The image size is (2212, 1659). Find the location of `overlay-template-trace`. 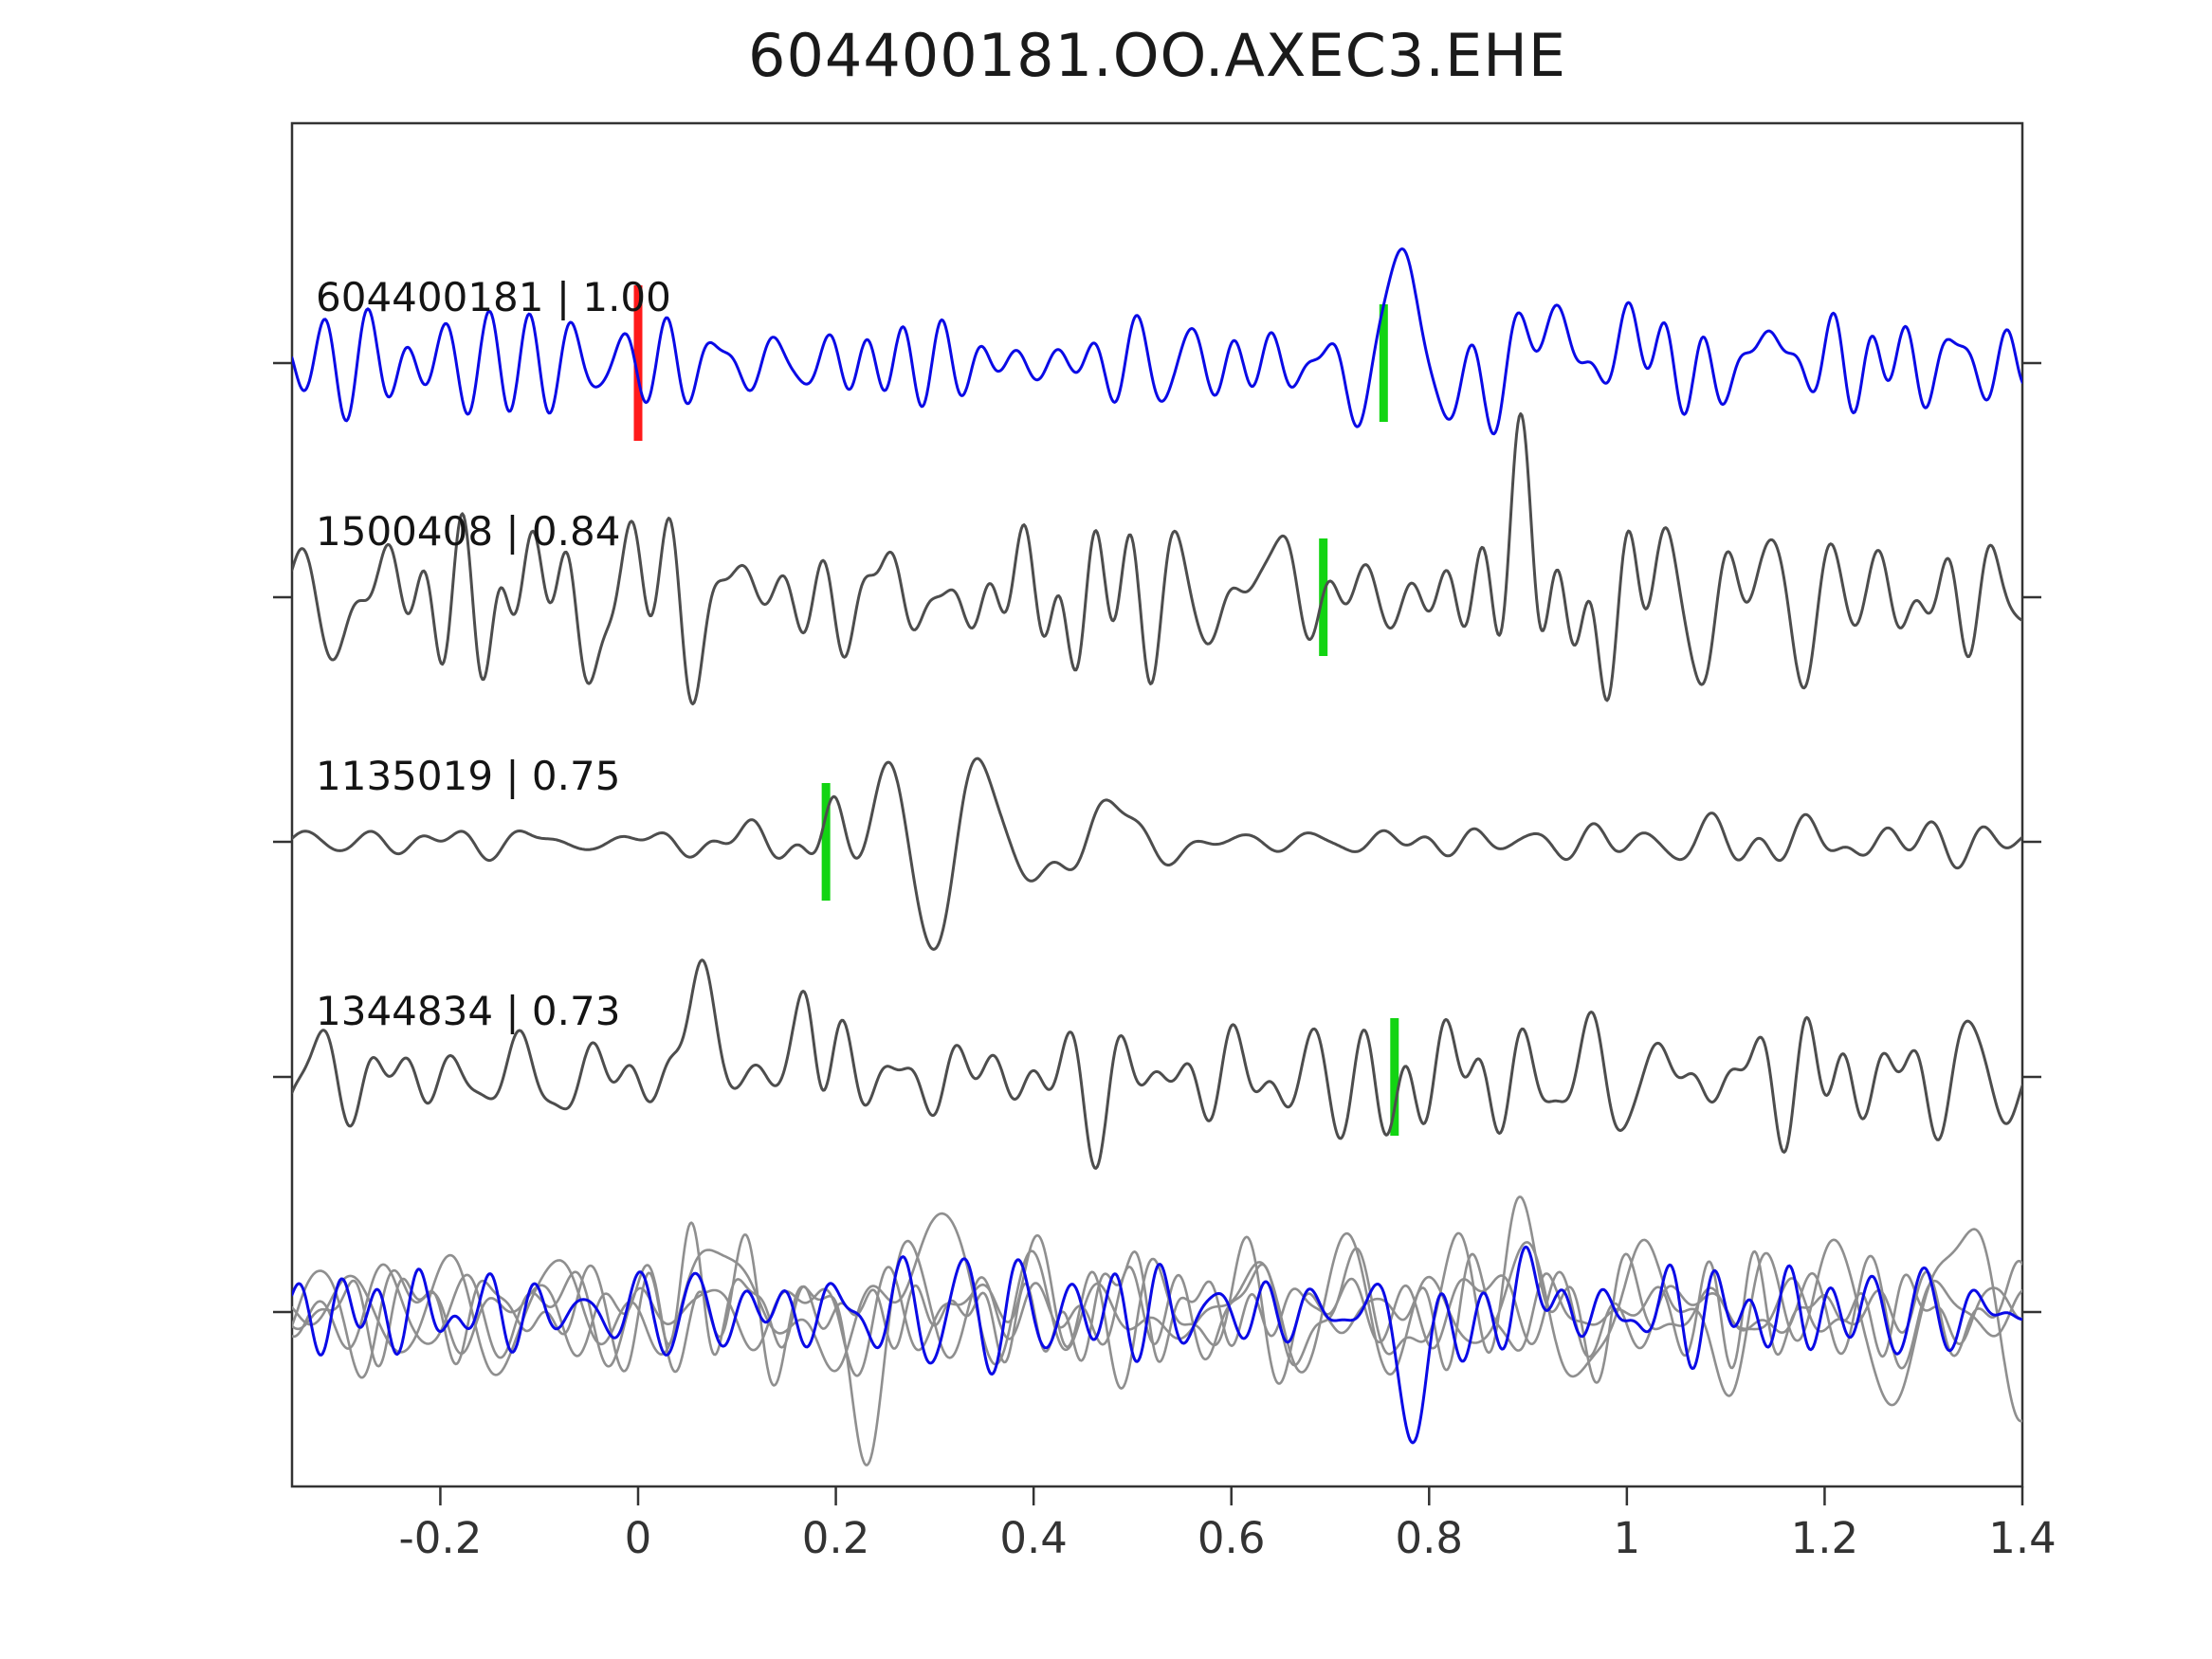

overlay-template-trace is located at coordinates (1157, 1345).